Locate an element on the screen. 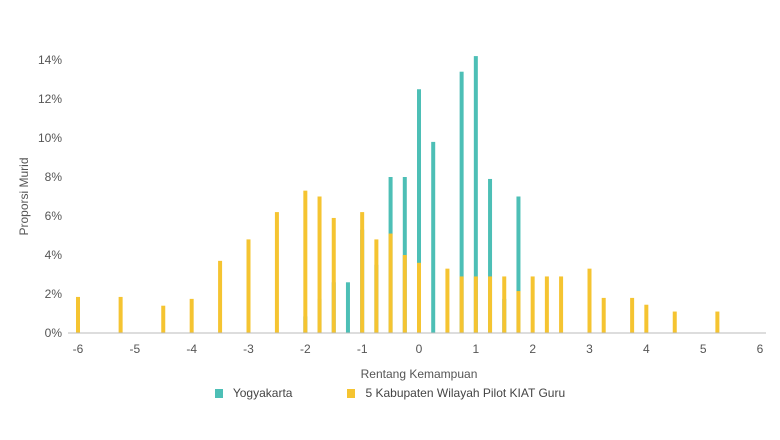 This screenshot has height=440, width=780. x-tick-label: -4 is located at coordinates (191, 349).